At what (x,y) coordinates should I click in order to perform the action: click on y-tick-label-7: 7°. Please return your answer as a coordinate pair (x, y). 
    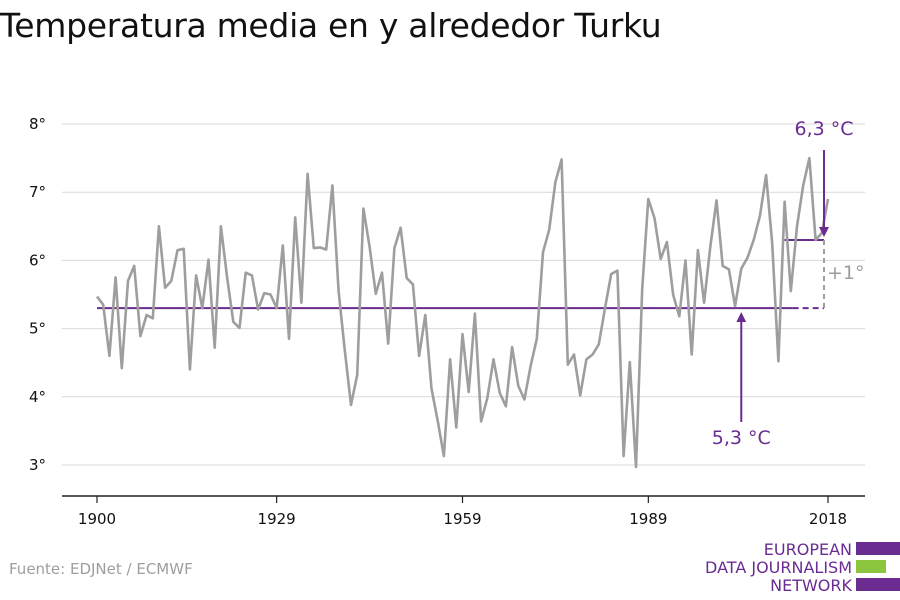
    Looking at the image, I should click on (37, 192).